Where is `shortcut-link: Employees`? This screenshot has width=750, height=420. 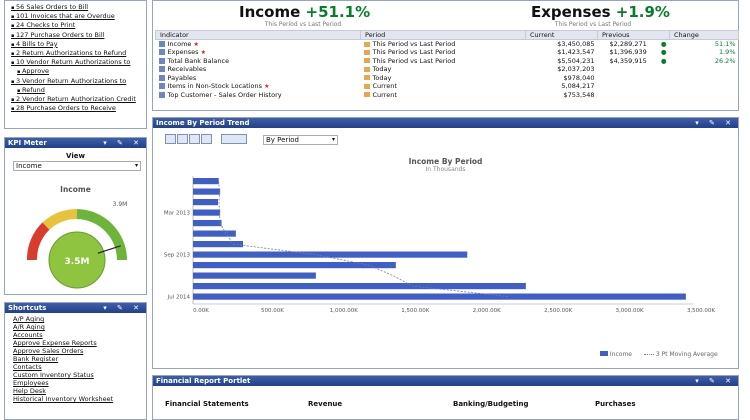 shortcut-link: Employees is located at coordinates (31, 383).